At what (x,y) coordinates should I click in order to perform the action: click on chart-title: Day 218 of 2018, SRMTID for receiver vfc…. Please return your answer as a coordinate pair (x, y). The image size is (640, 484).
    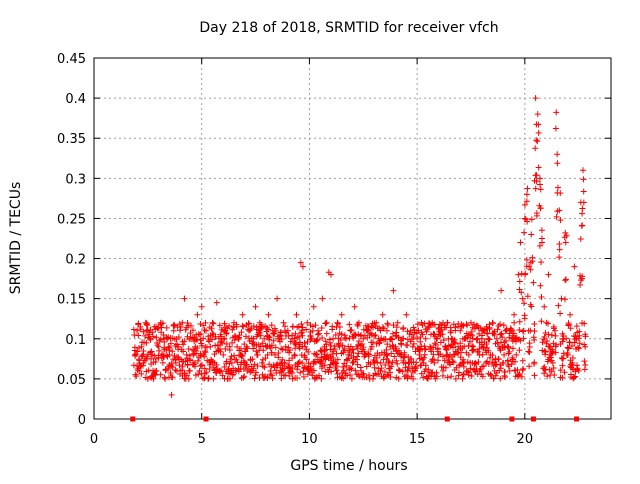
    Looking at the image, I should click on (348, 28).